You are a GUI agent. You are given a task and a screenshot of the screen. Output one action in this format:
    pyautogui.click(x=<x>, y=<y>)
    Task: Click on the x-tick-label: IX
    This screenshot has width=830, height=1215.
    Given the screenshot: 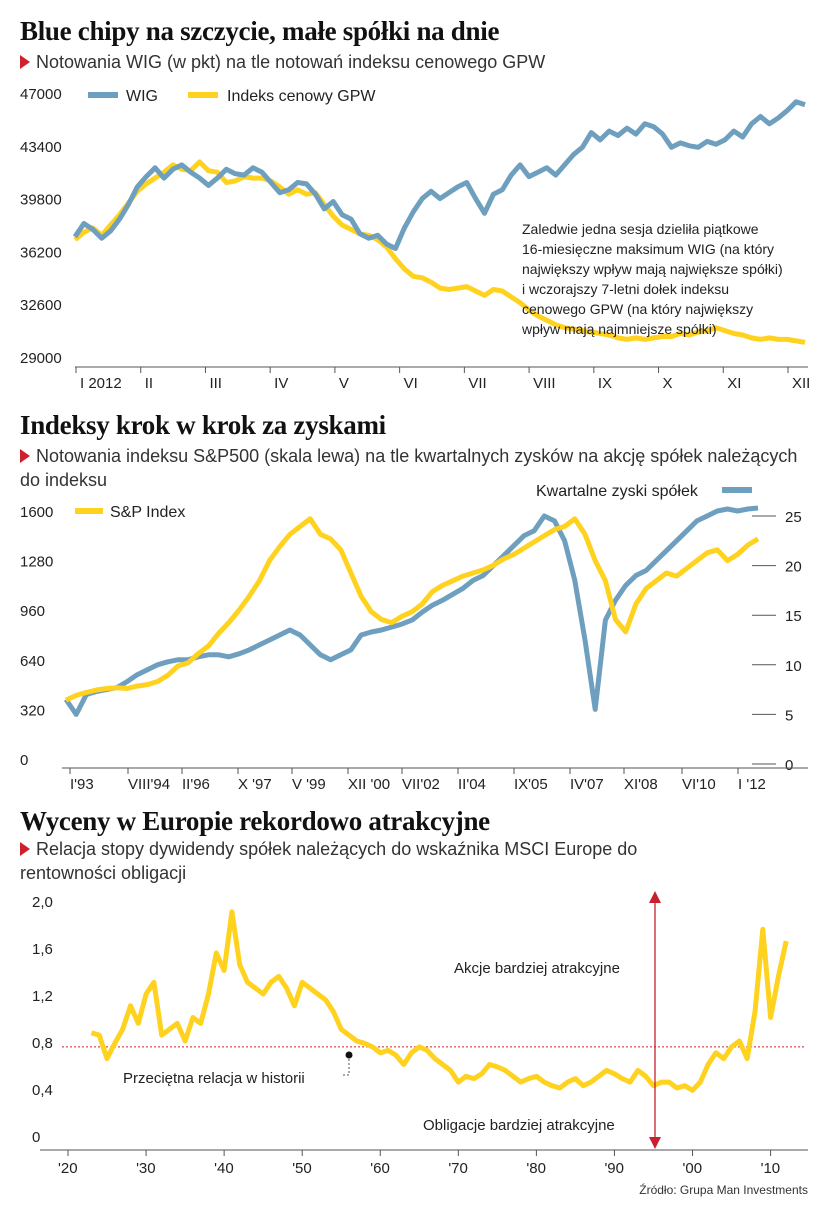 What is the action you would take?
    pyautogui.click(x=605, y=383)
    